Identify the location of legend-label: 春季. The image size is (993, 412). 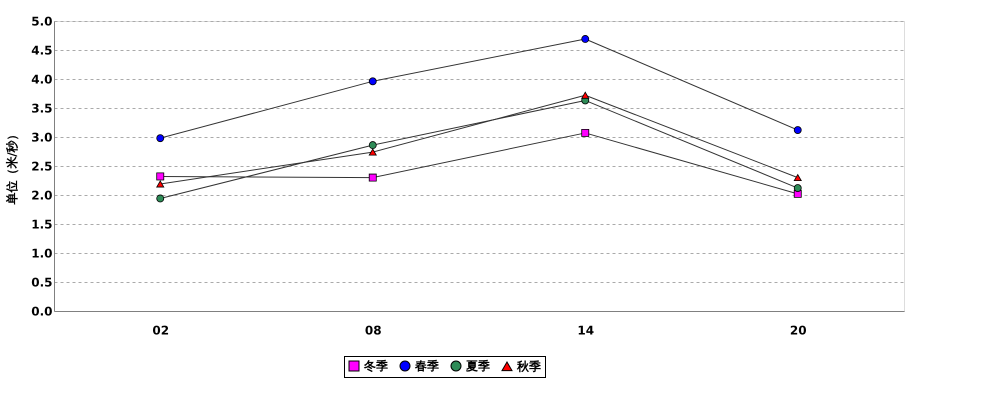
(427, 366).